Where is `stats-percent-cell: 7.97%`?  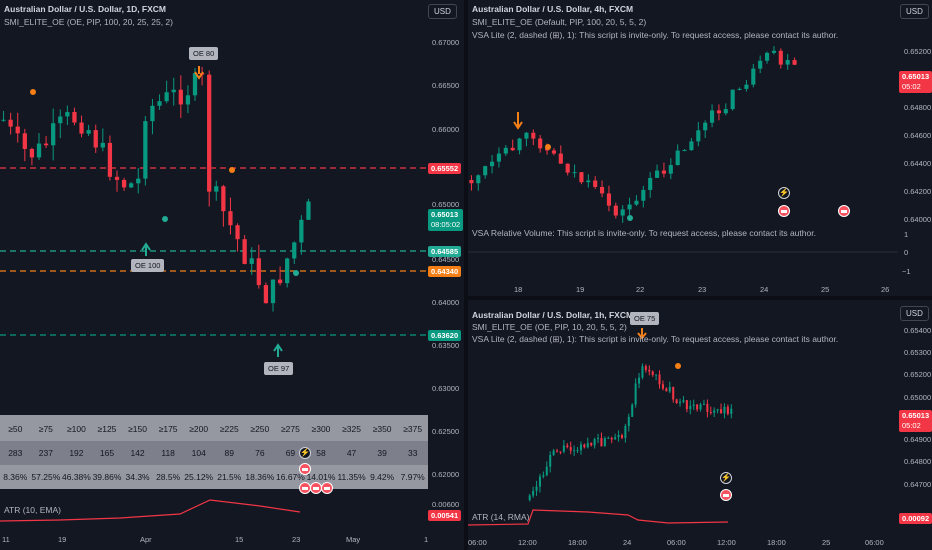 stats-percent-cell: 7.97% is located at coordinates (412, 477).